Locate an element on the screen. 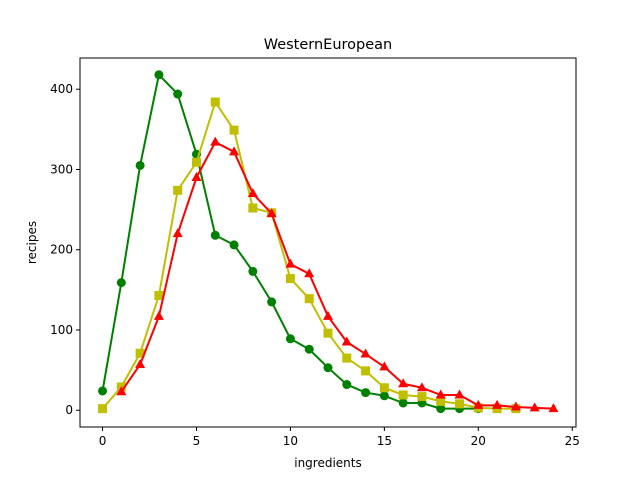 This screenshot has width=640, height=480. y-tick-label: 100 is located at coordinates (61, 330).